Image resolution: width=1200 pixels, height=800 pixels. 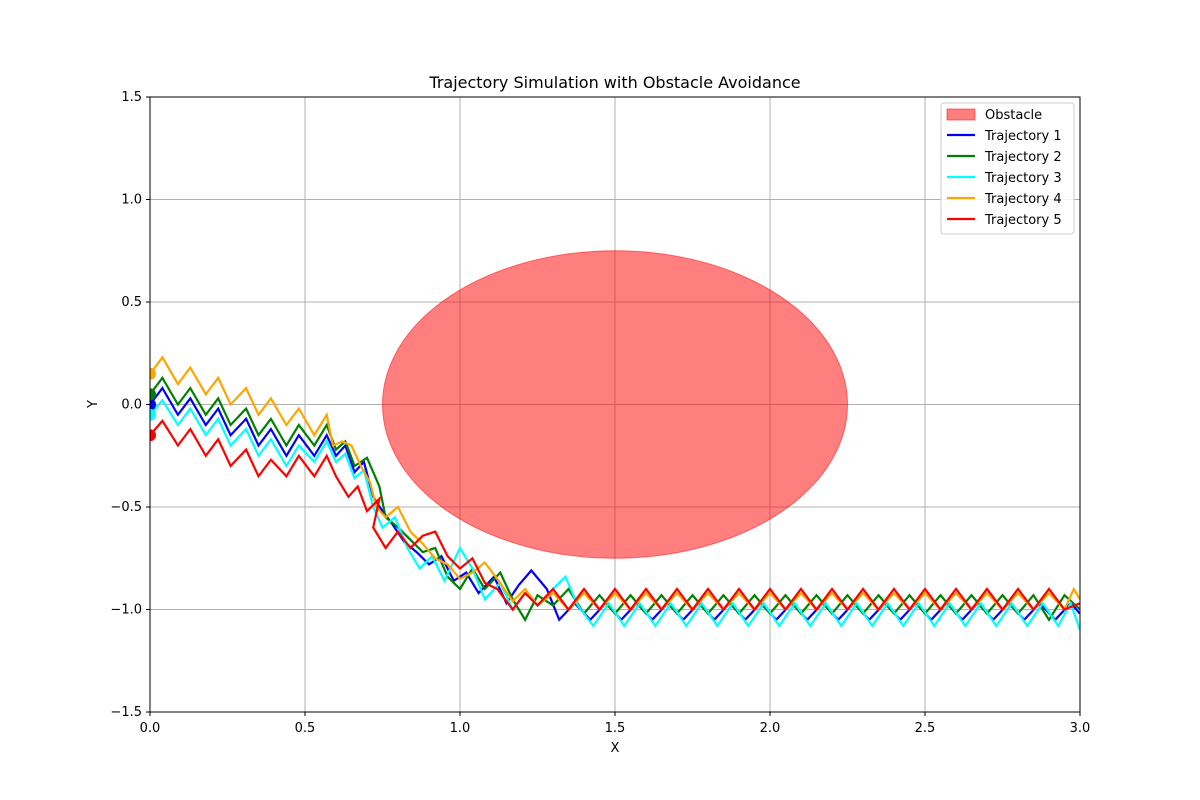 I want to click on trajectory-1-start-point, so click(x=153, y=404).